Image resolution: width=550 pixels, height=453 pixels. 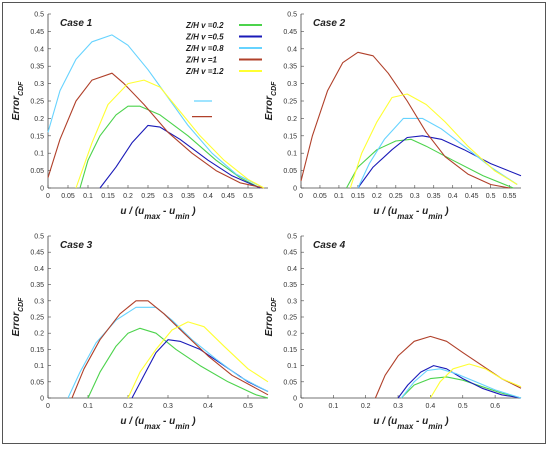 I want to click on legend-label: Z/H v =0.5, so click(x=204, y=37).